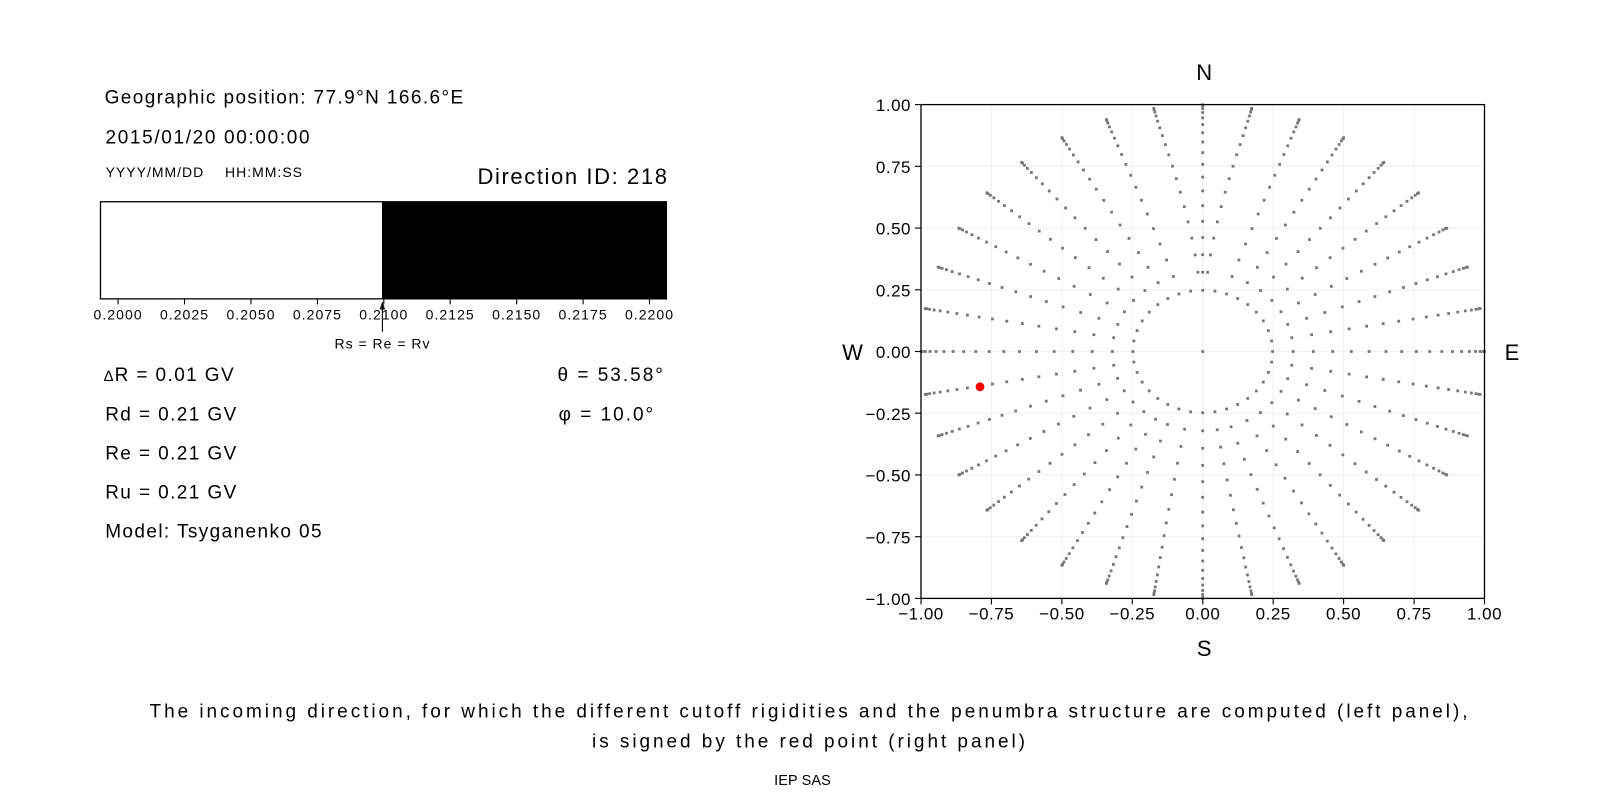 The image size is (1600, 800). What do you see at coordinates (583, 315) in the screenshot?
I see `svg-text: 0.2175` at bounding box center [583, 315].